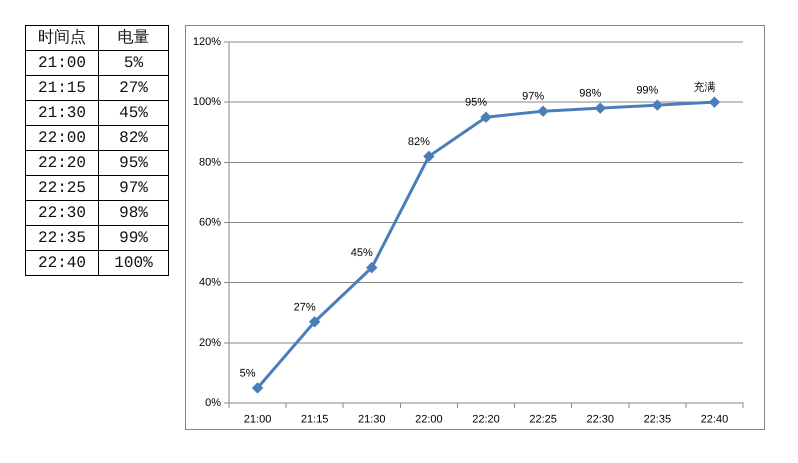  What do you see at coordinates (62, 138) in the screenshot?
I see `y-tick-label: 22:00` at bounding box center [62, 138].